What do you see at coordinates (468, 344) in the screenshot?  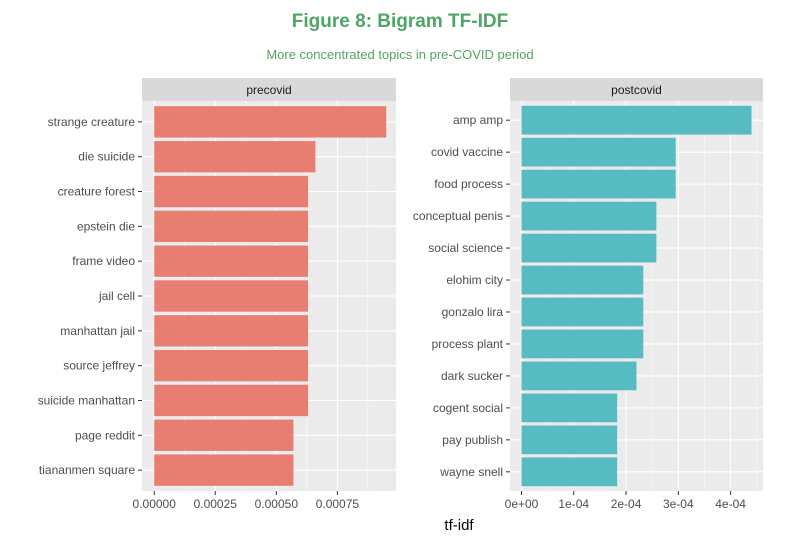 I see `category-label: process plant` at bounding box center [468, 344].